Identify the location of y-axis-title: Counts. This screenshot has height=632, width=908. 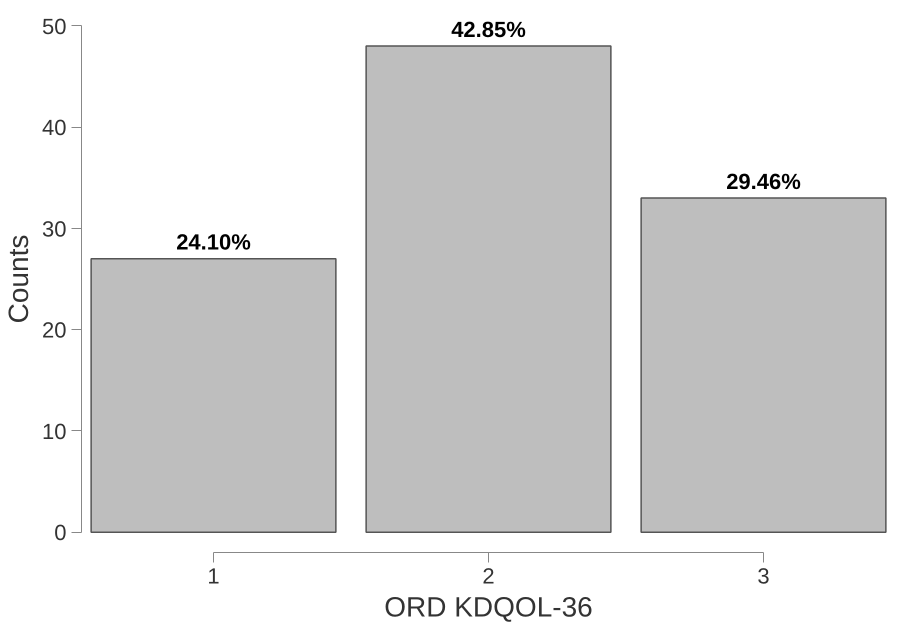
(18, 279).